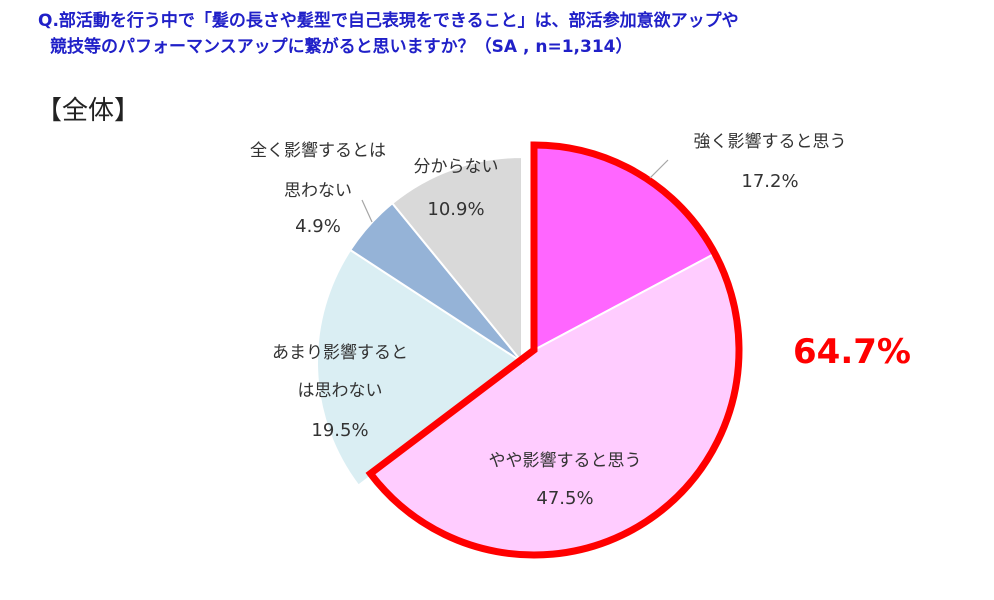 Image resolution: width=994 pixels, height=600 pixels. I want to click on highlight-total-label: 64.7%, so click(852, 352).